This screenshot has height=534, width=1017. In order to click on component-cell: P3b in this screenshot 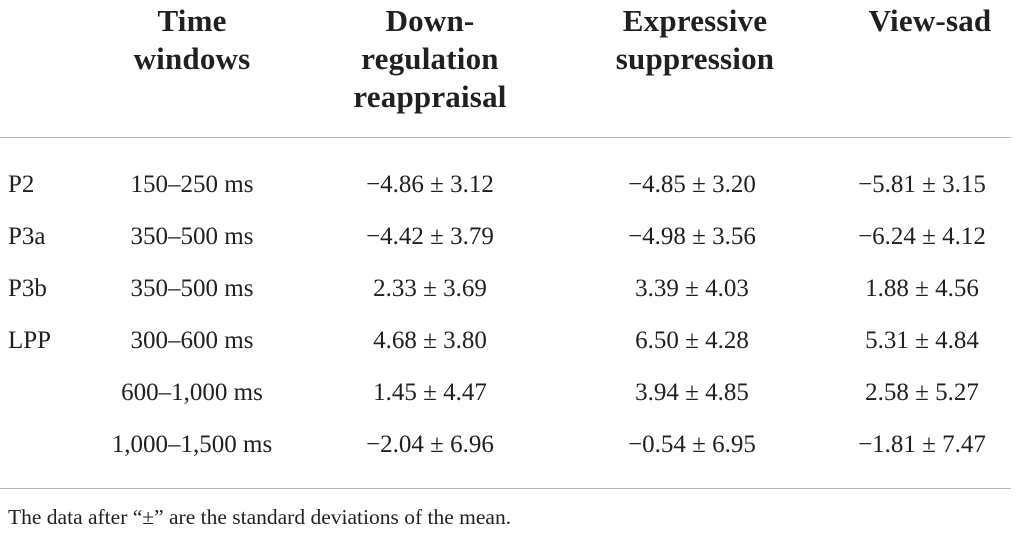, I will do `click(27, 288)`.